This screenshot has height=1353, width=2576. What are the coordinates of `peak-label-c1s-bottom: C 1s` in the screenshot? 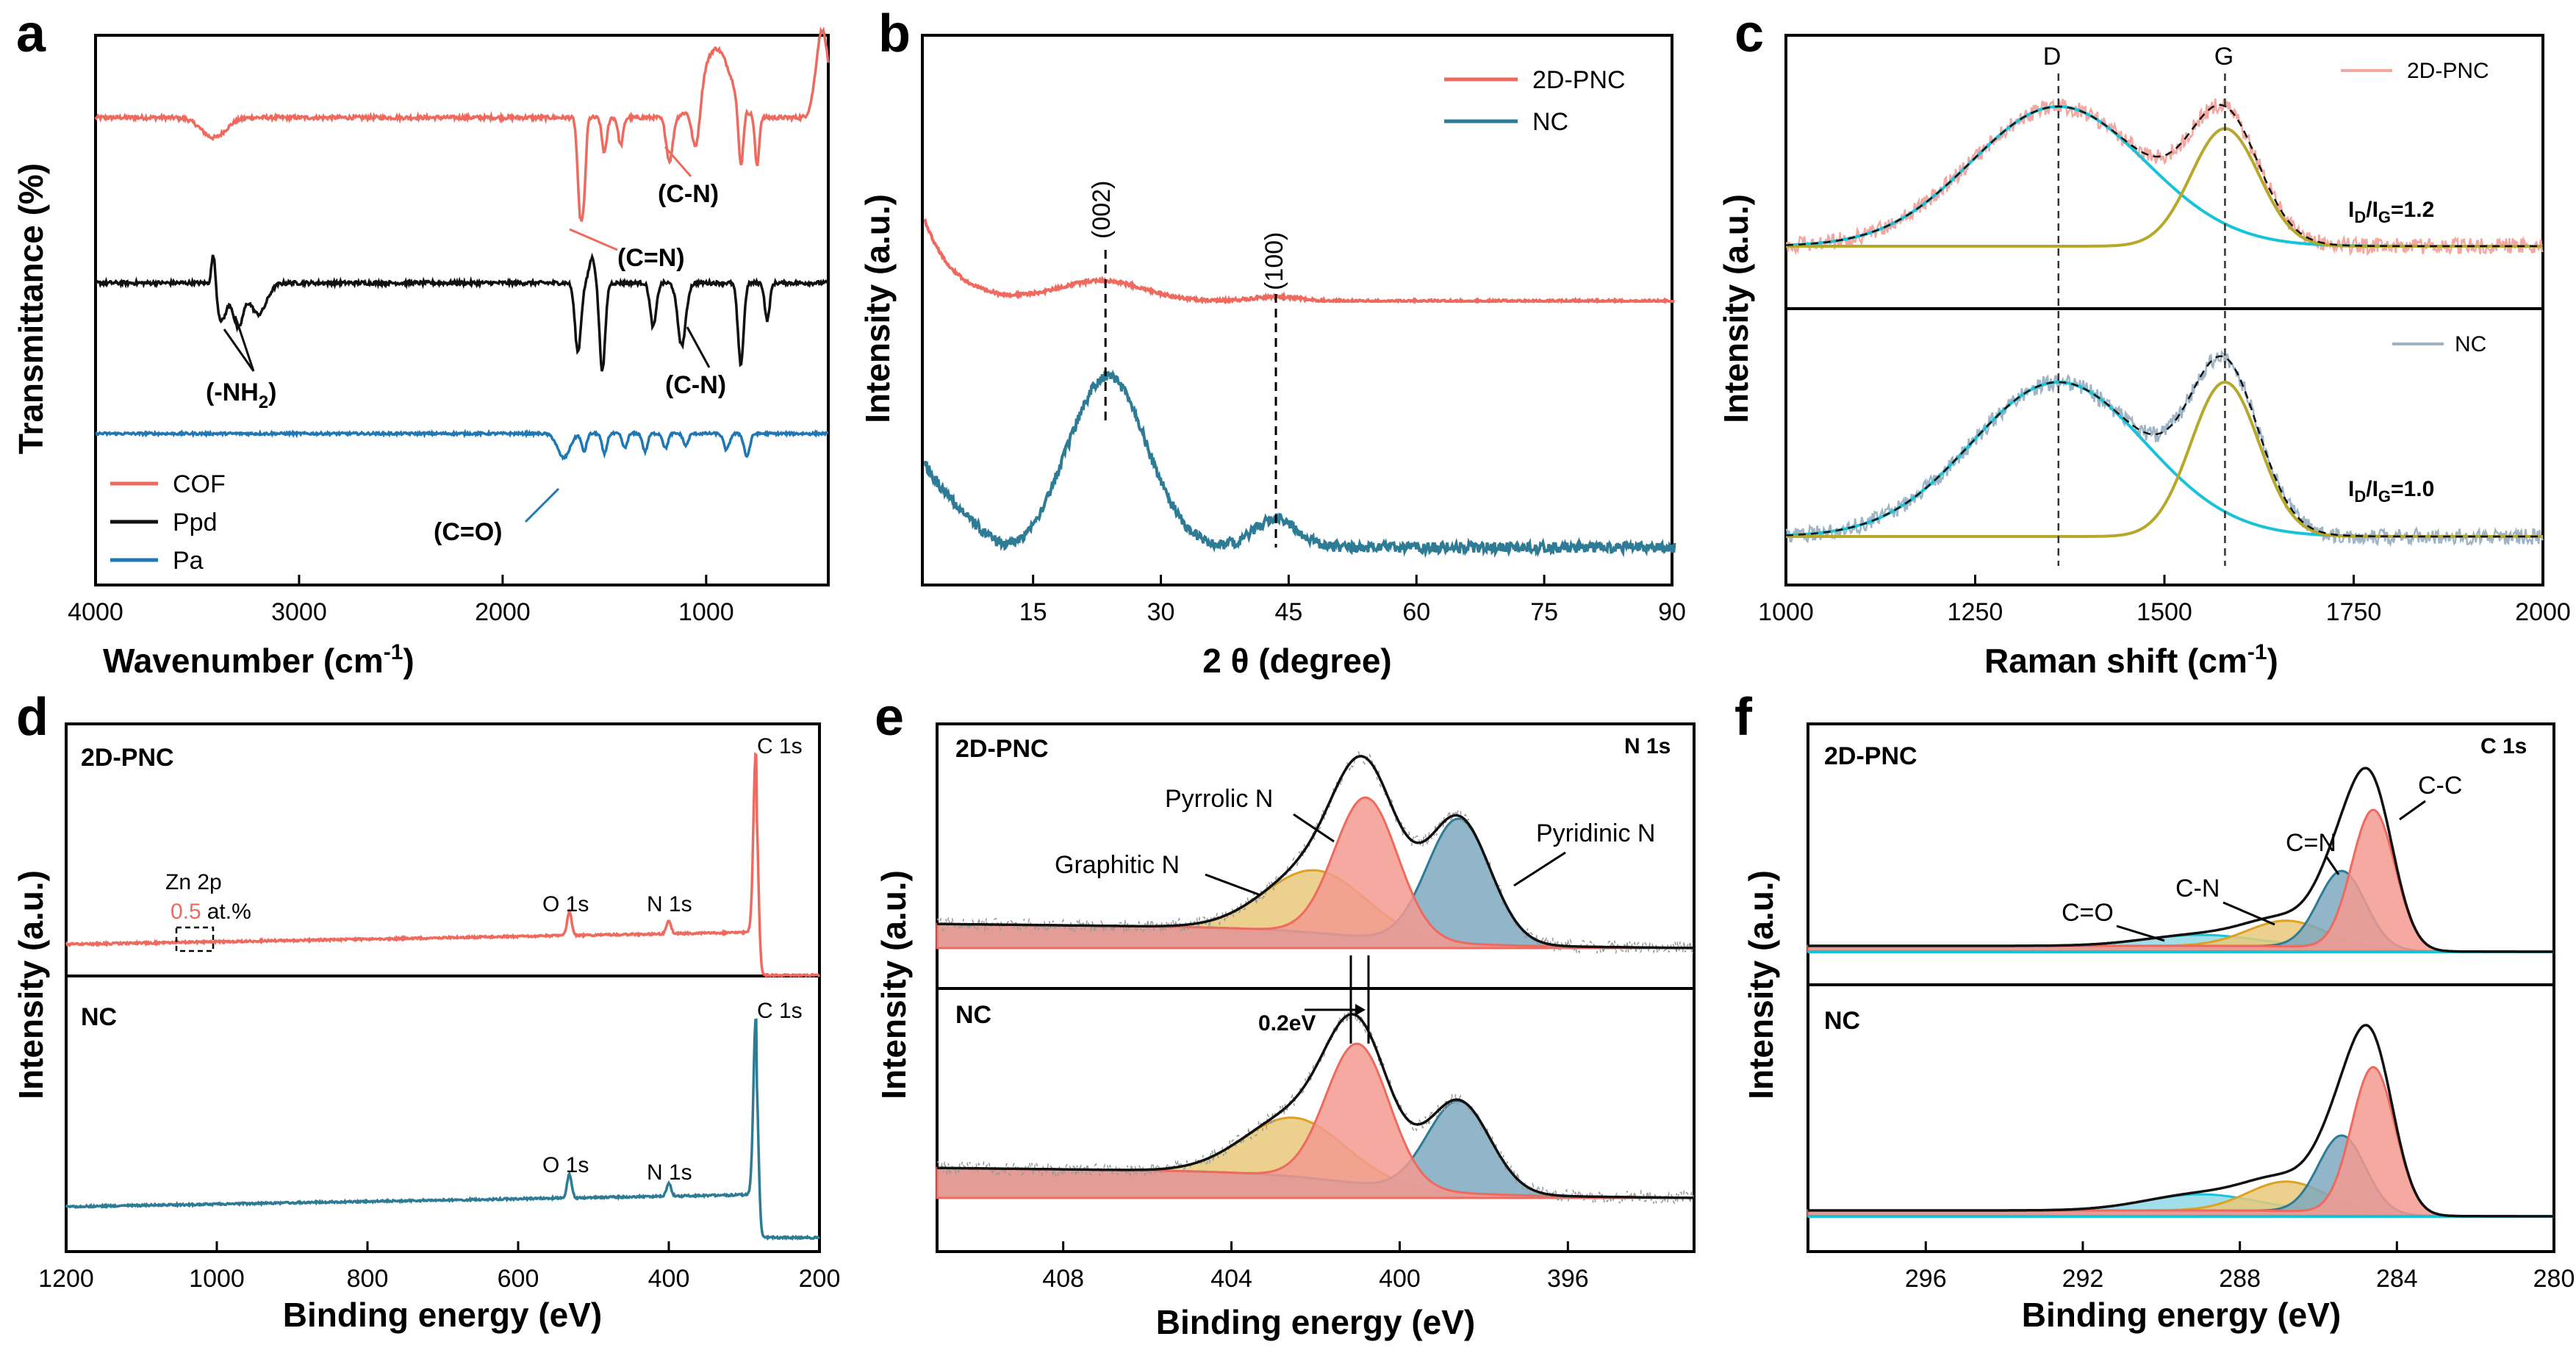 It's located at (780, 1011).